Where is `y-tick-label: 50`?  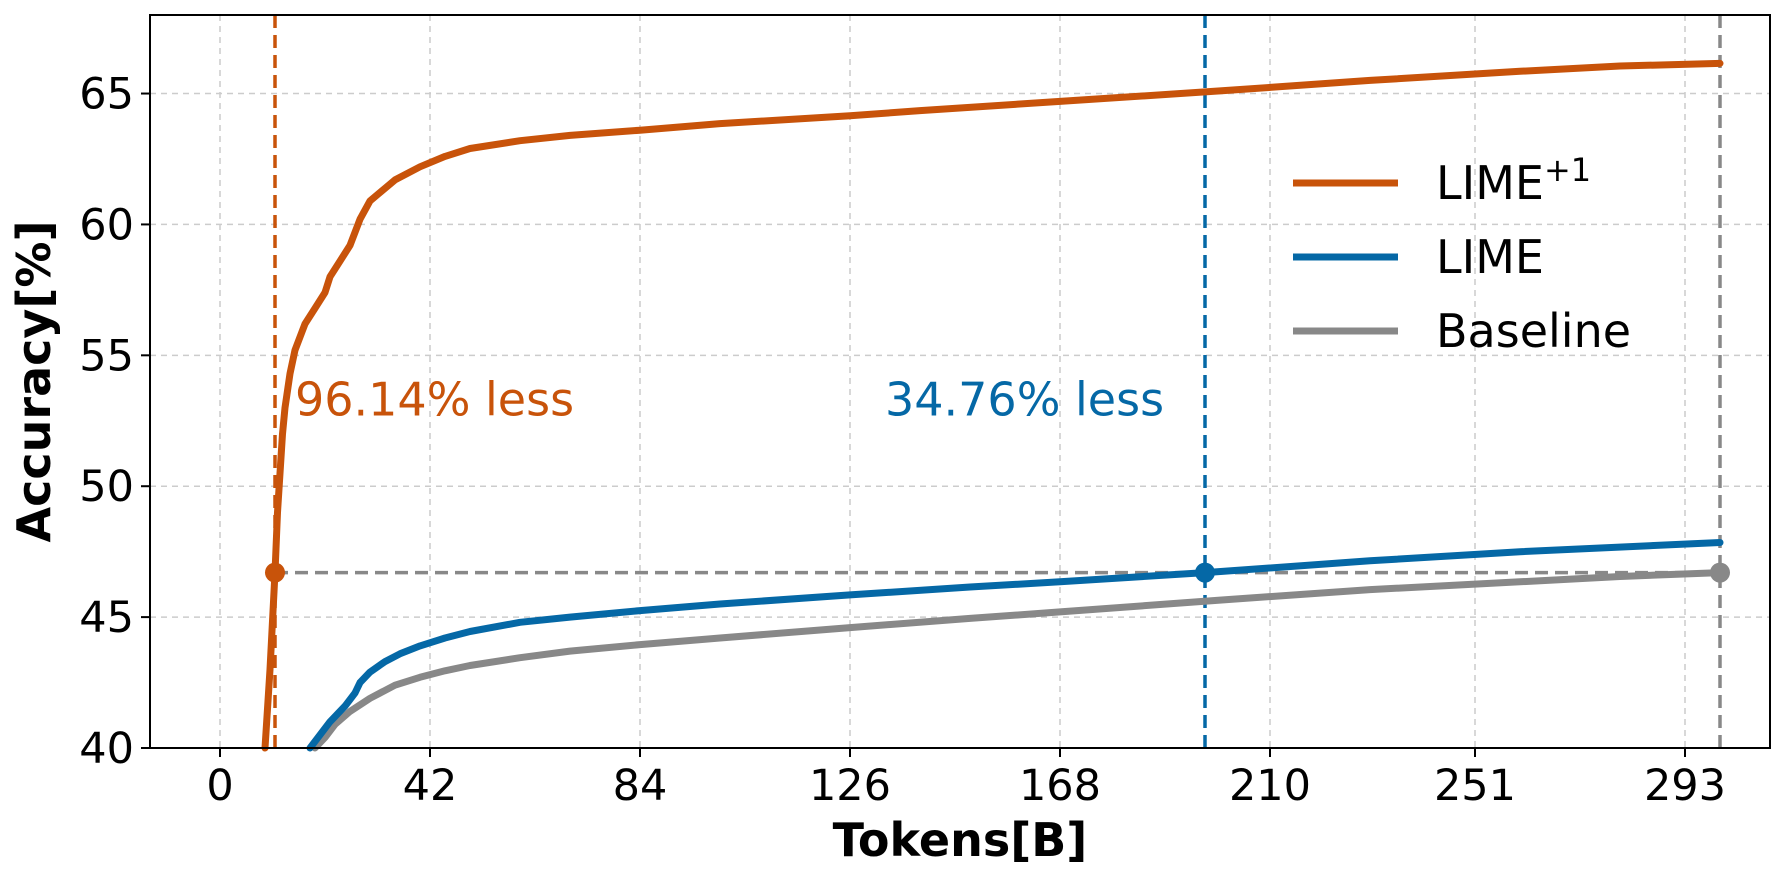 y-tick-label: 50 is located at coordinates (106, 487).